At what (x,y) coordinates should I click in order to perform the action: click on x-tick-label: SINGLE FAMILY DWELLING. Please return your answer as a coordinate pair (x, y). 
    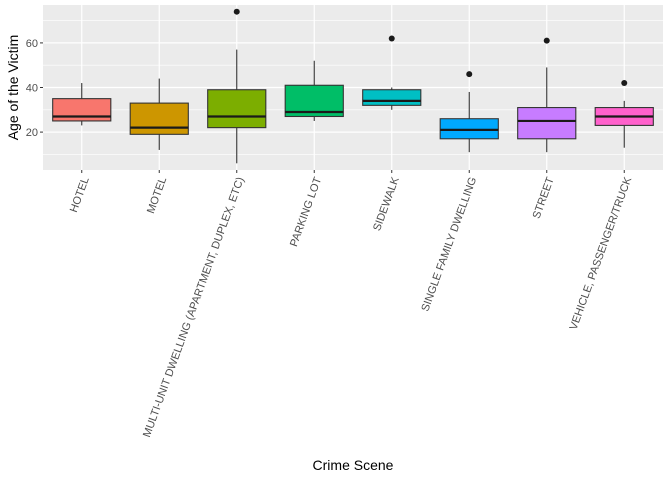
    Looking at the image, I should click on (449, 245).